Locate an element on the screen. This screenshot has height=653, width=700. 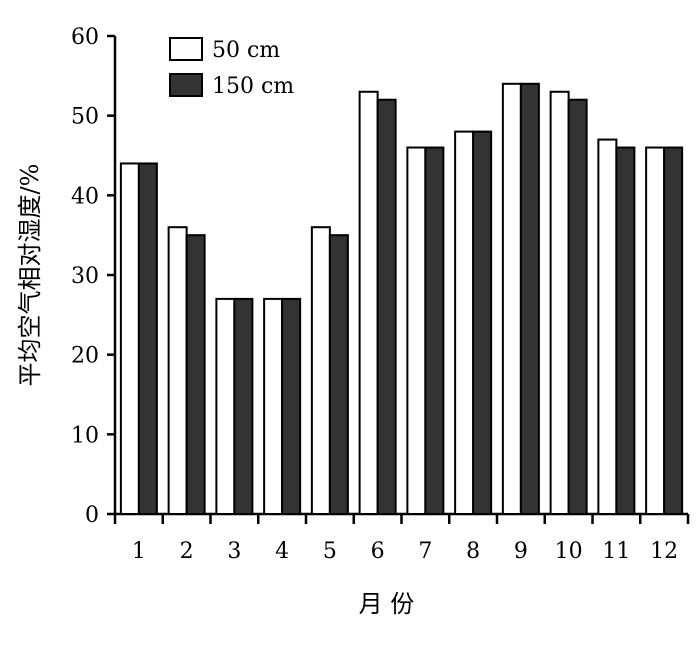
x-tick-label: 1 is located at coordinates (139, 551).